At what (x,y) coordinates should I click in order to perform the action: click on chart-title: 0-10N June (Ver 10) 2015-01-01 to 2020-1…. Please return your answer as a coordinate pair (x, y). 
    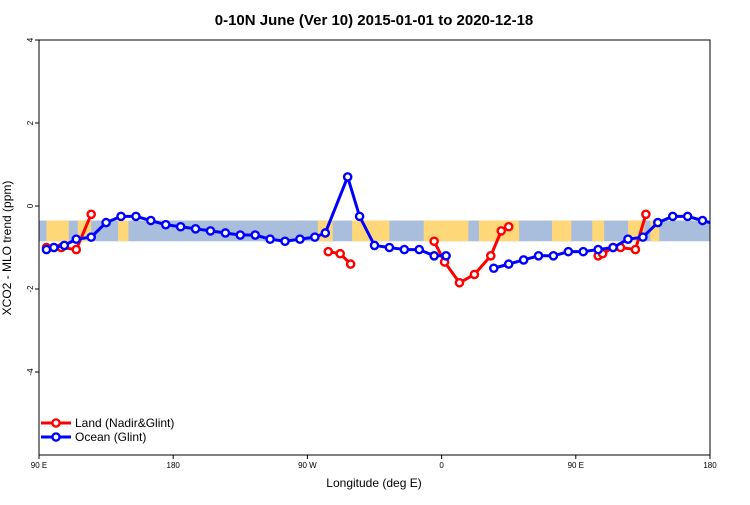
    Looking at the image, I should click on (374, 20).